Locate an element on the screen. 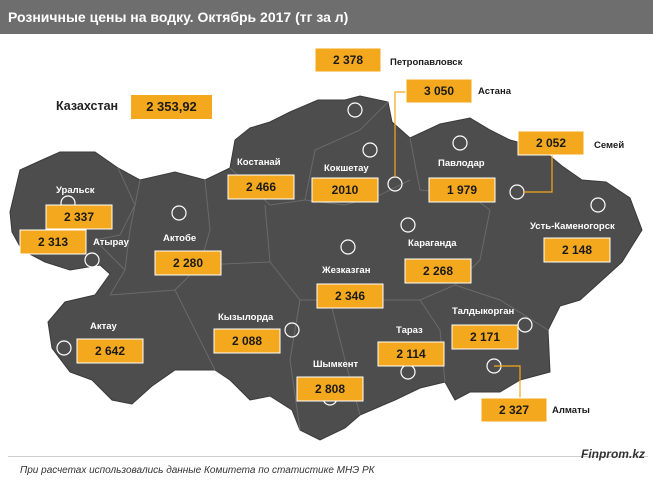  marker-pavlodar is located at coordinates (460, 143).